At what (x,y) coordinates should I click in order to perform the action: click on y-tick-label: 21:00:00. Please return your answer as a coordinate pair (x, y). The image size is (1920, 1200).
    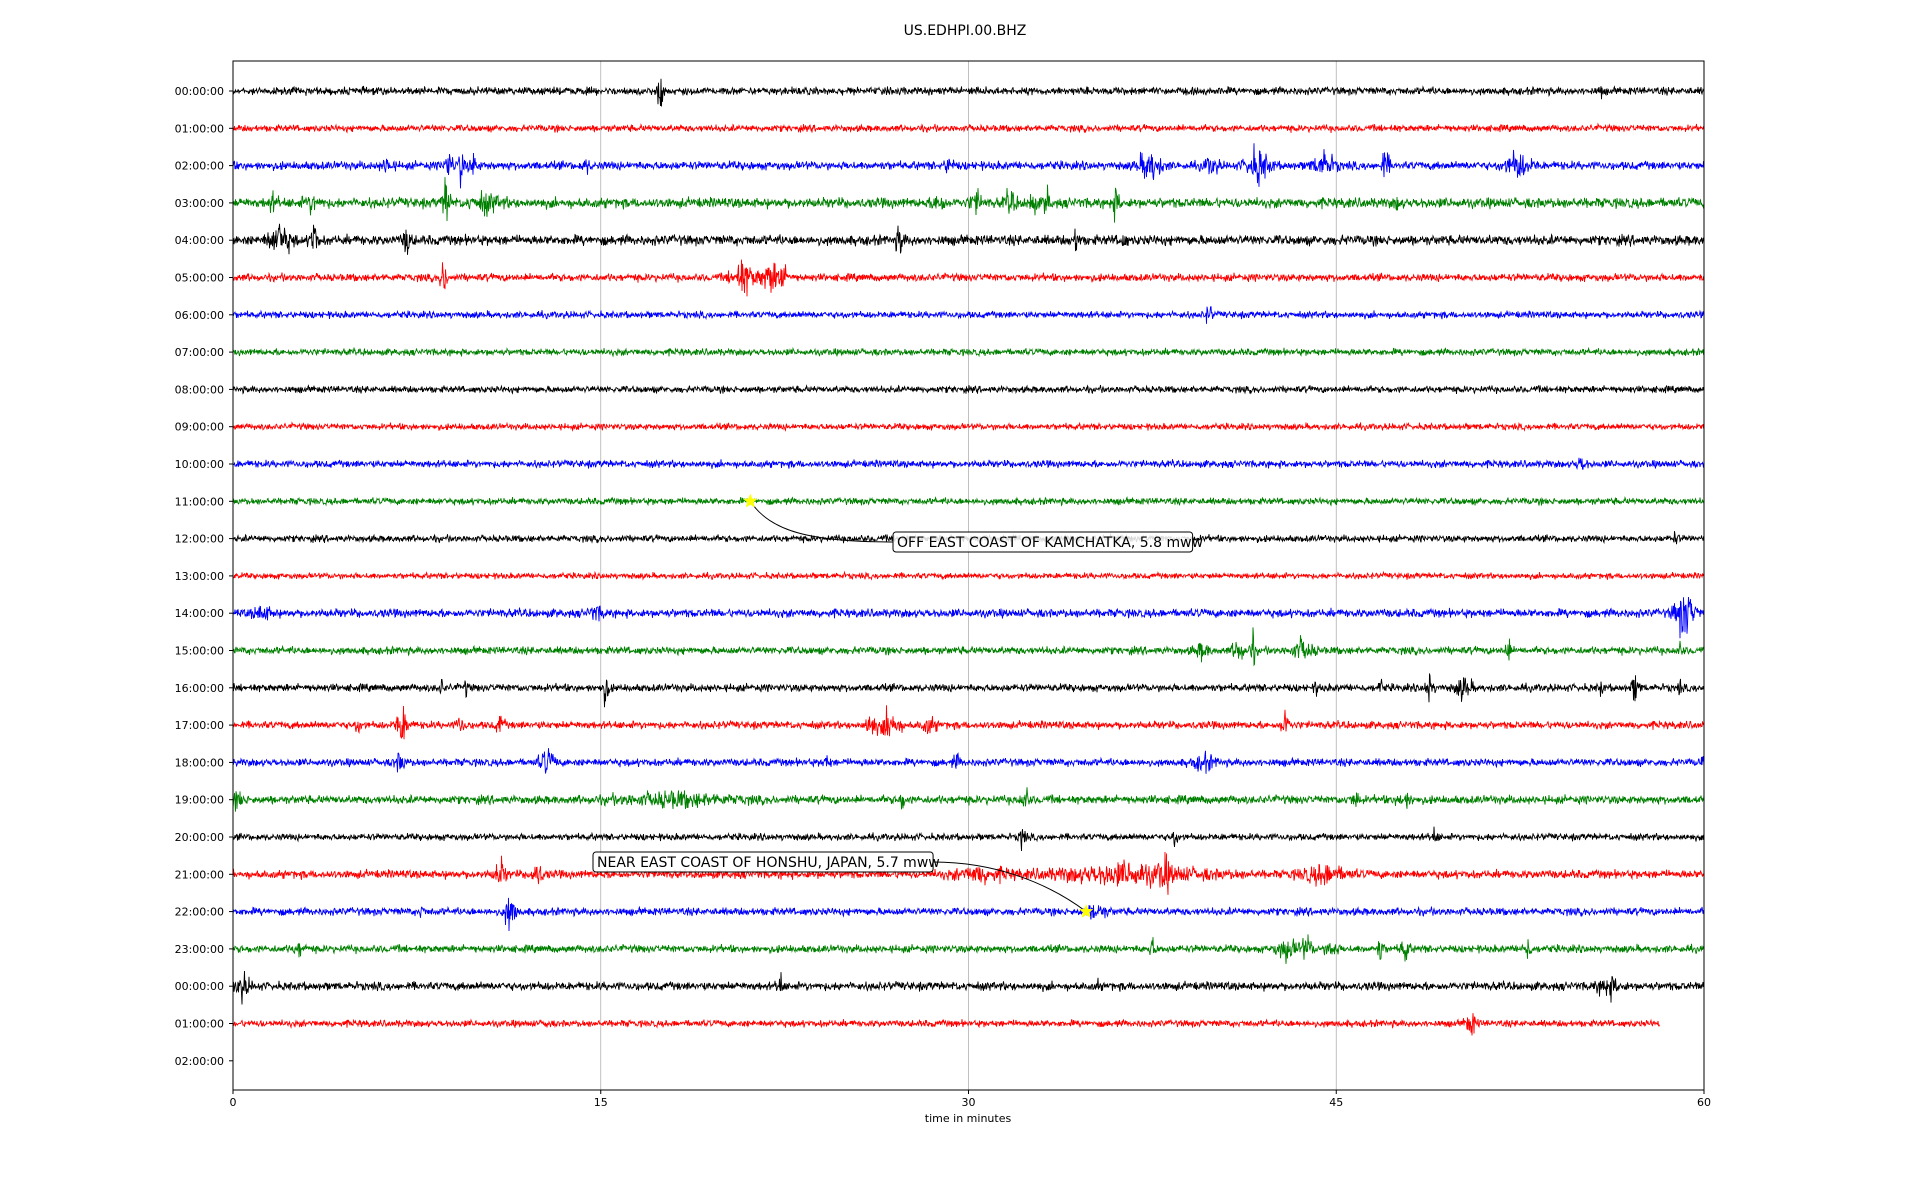
    Looking at the image, I should click on (199, 874).